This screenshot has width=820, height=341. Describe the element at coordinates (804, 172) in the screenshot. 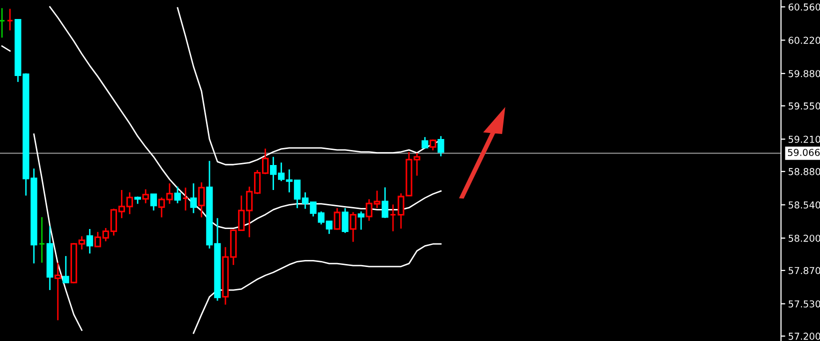

I see `y-tick-label: 58.880` at that location.